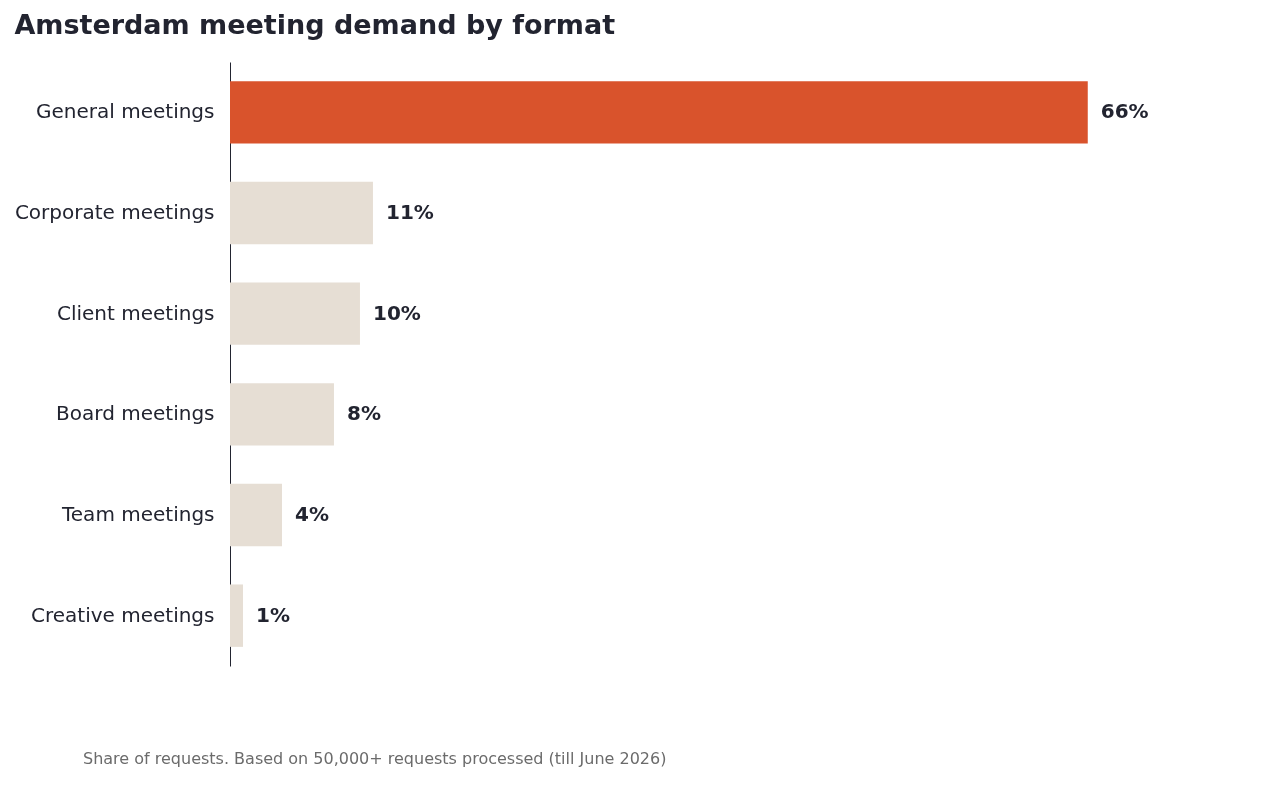 This screenshot has width=1261, height=794. I want to click on y-tick-label: Corporate meetings, so click(114, 212).